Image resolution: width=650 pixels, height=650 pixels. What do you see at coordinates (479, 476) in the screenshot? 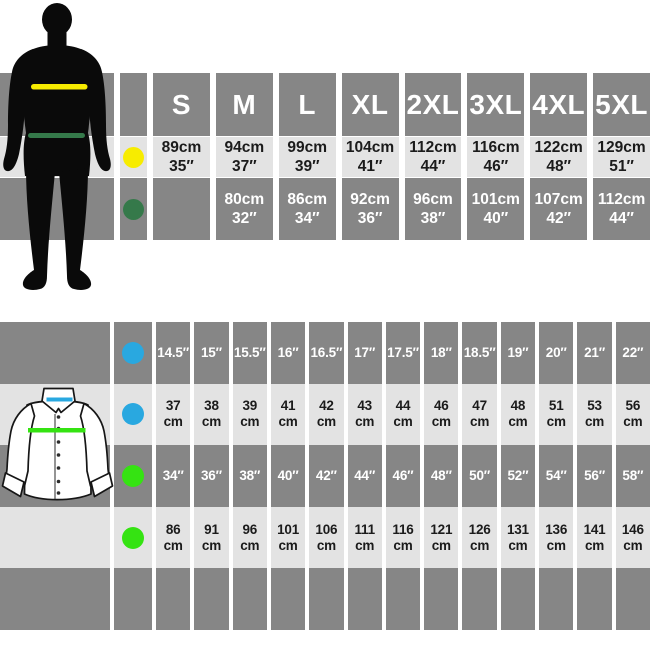
I see `measurement-cell: 50″` at bounding box center [479, 476].